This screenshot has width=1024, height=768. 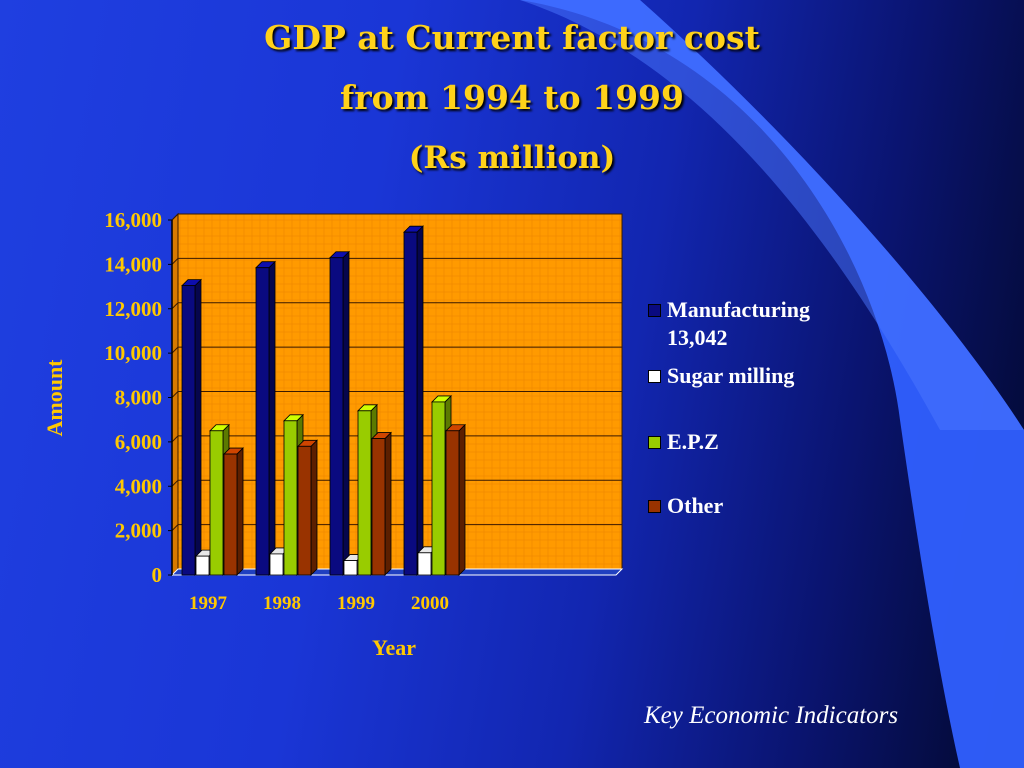 What do you see at coordinates (757, 442) in the screenshot?
I see `legend-item-epz: E.P.Z` at bounding box center [757, 442].